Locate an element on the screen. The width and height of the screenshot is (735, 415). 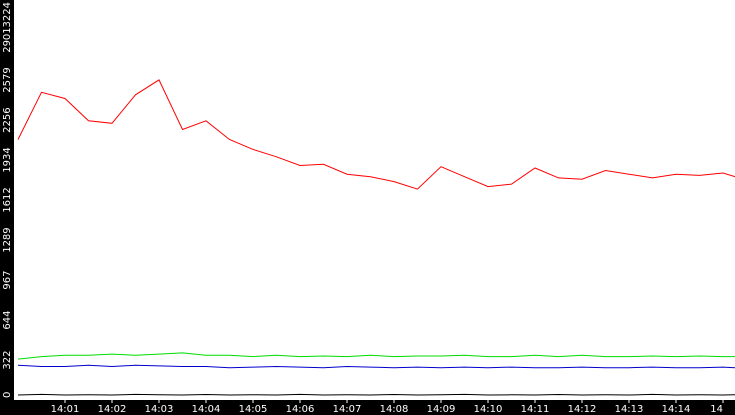
x-tick-label: 14:07 is located at coordinates (347, 409).